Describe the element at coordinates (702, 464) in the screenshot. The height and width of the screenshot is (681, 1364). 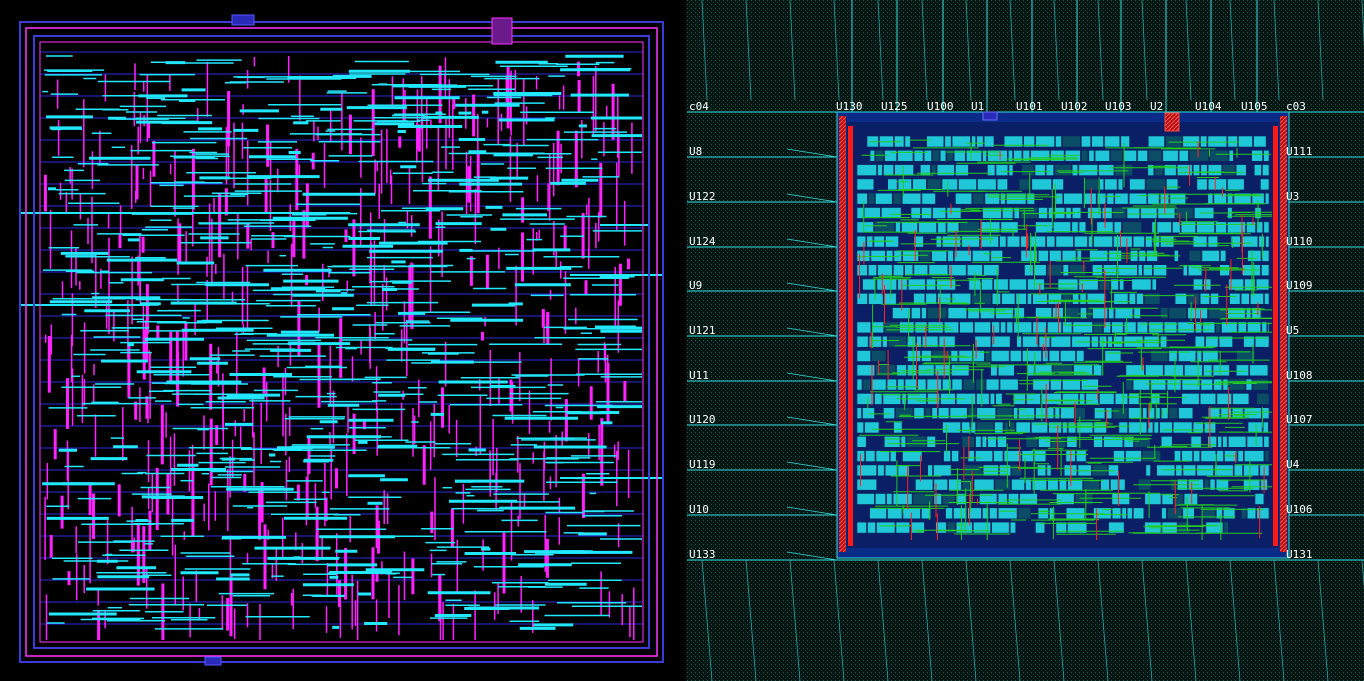
I see `pin-label-left: U119` at that location.